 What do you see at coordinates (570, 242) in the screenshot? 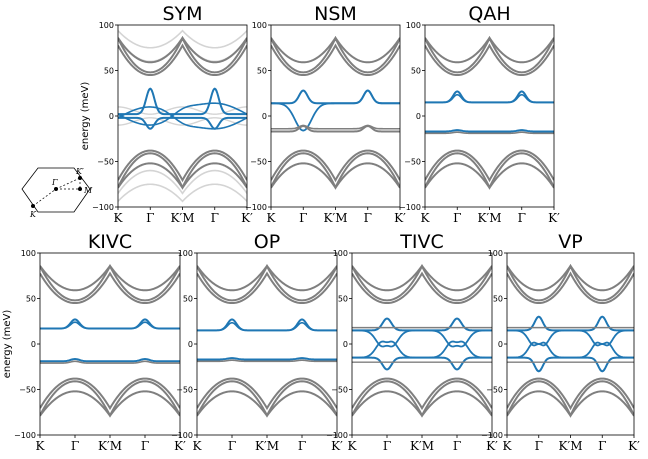
I see `panel-title: VP` at bounding box center [570, 242].